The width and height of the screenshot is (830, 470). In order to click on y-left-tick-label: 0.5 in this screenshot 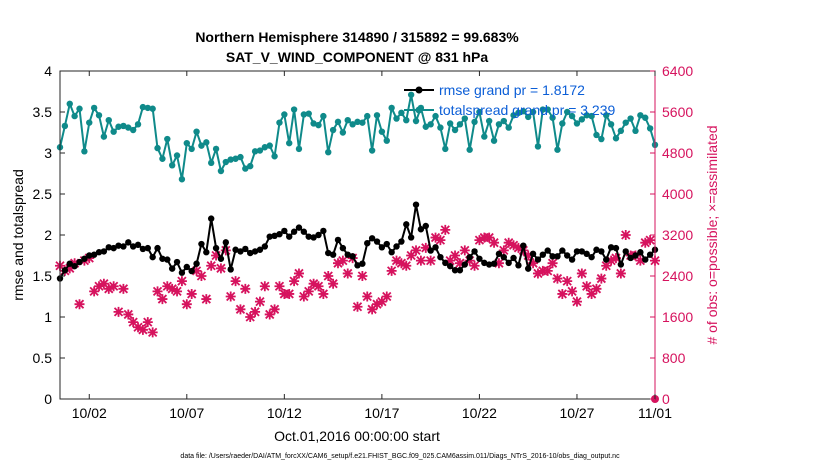, I will do `click(43, 358)`.